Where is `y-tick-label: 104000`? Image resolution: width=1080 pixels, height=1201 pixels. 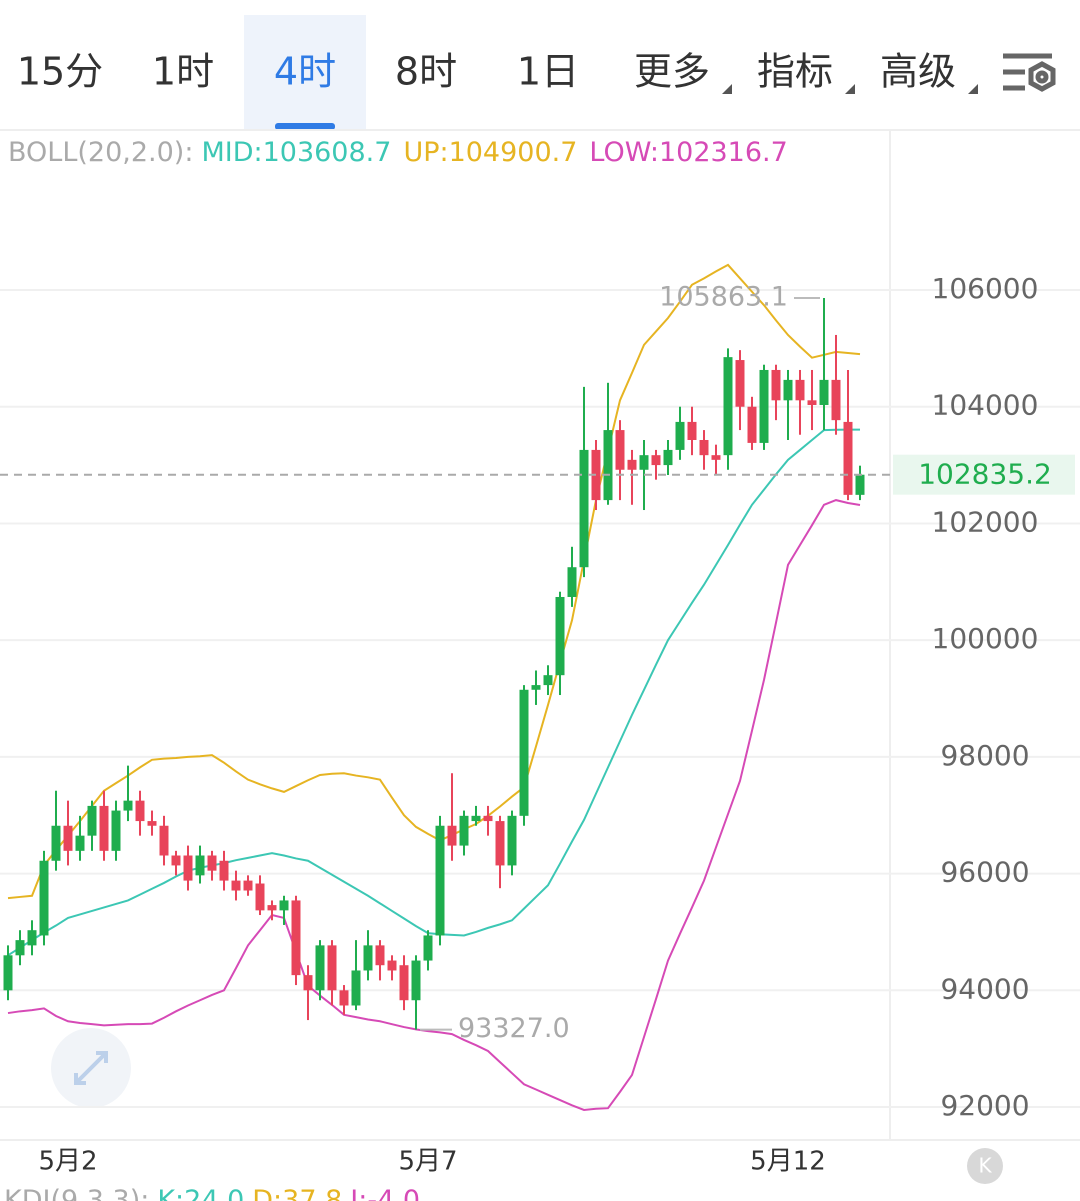 y-tick-label: 104000 is located at coordinates (985, 405).